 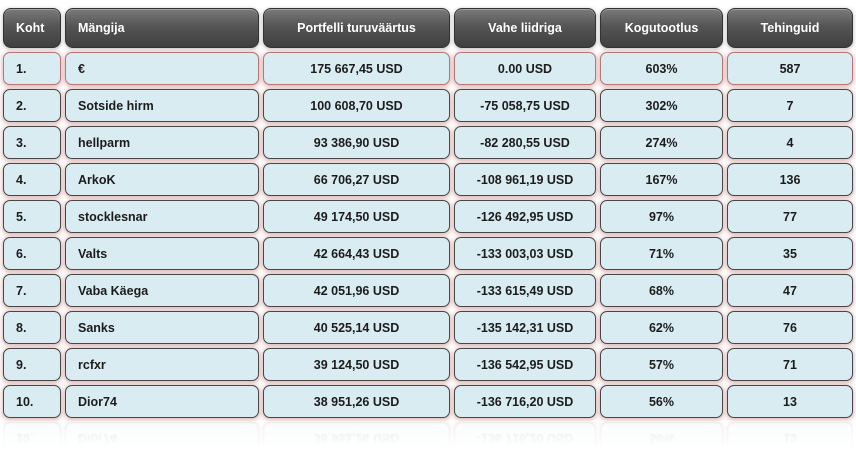 I want to click on cell-portfell-row-1: 175 667,45 USD, so click(x=356, y=68).